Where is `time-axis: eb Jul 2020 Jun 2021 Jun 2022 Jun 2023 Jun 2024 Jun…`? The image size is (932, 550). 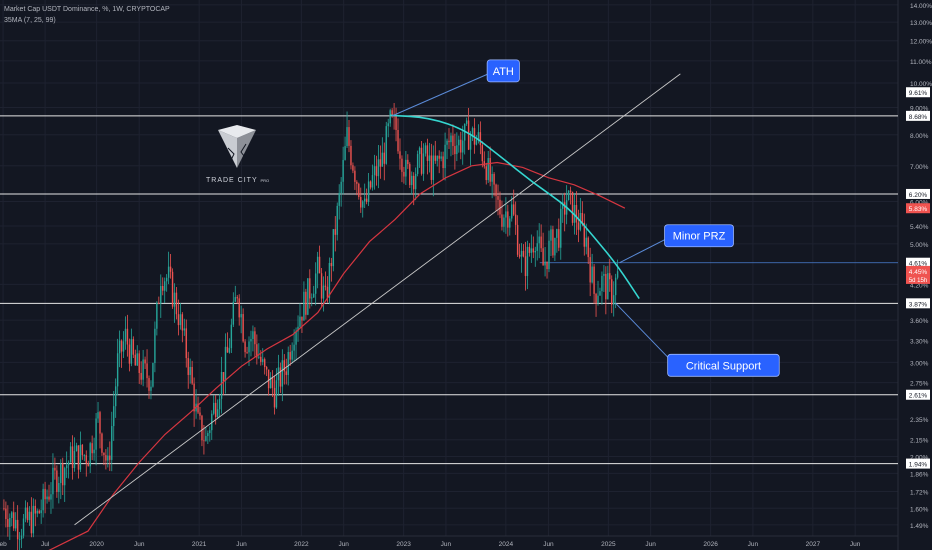 time-axis: eb Jul 2020 Jun 2021 Jun 2022 Jun 2023 Jun 2024 Jun… is located at coordinates (430, 544).